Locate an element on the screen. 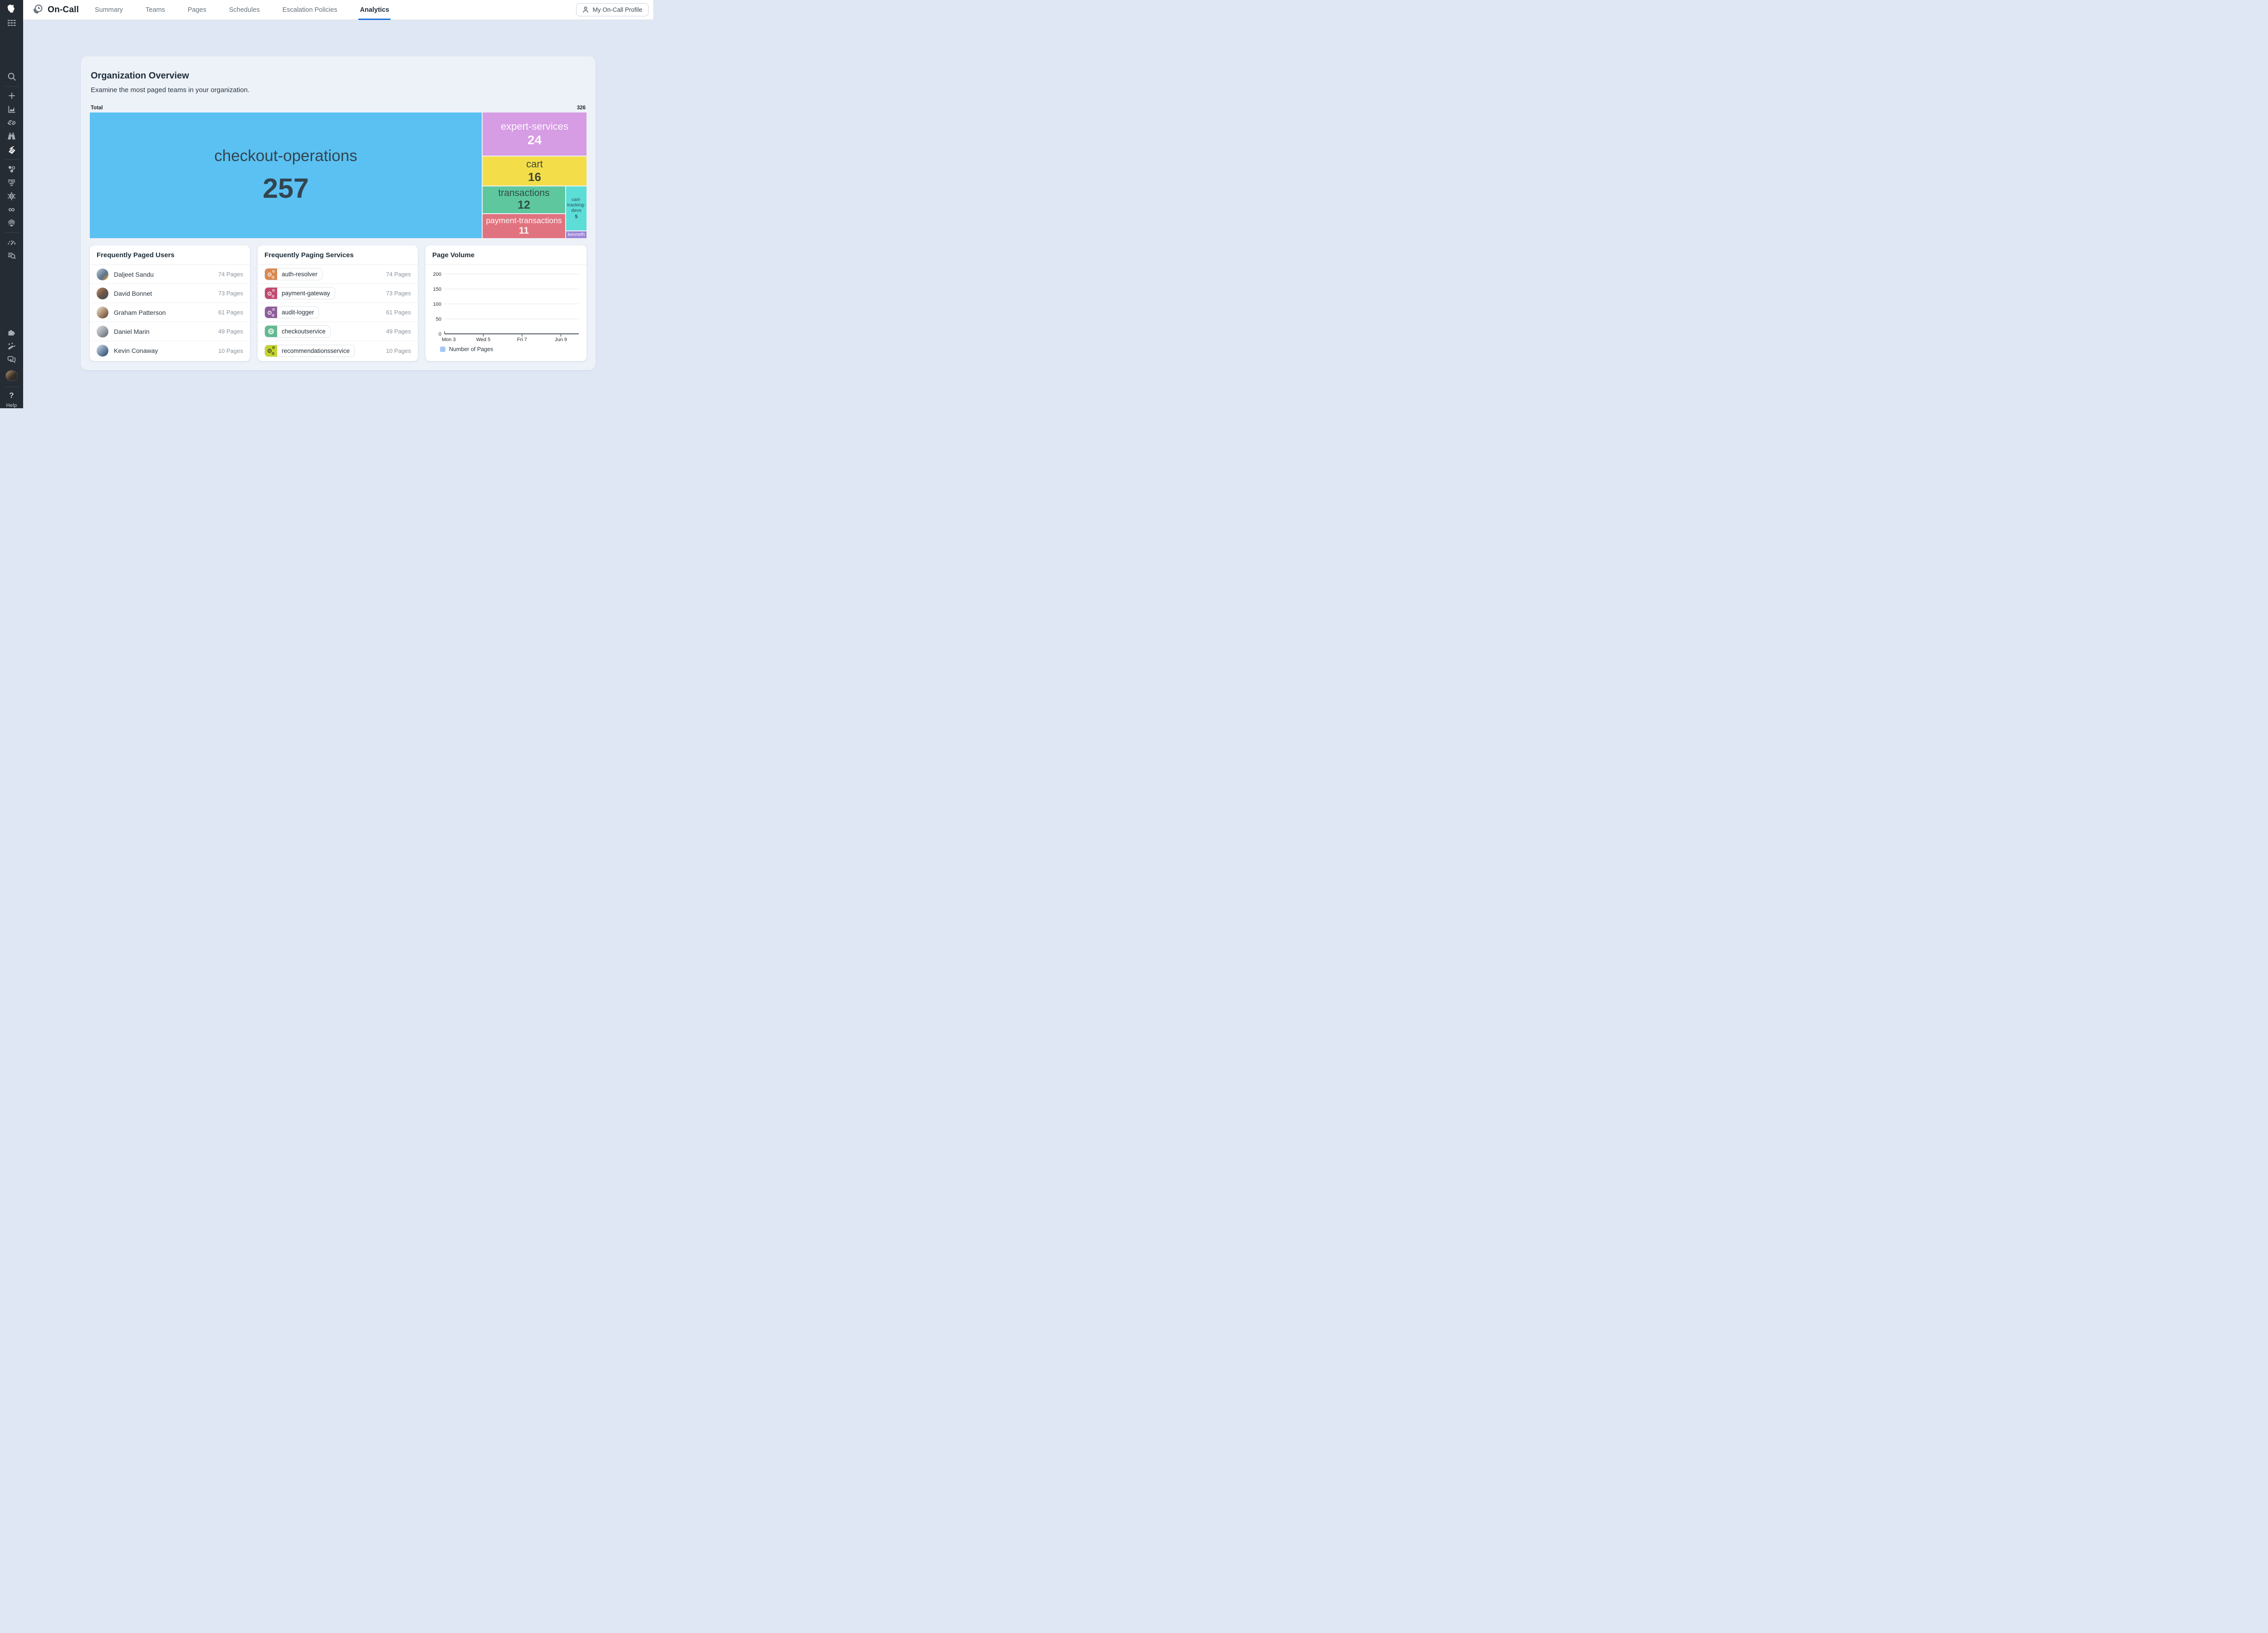  treemap-tile-kenneth: kenneth is located at coordinates (577, 234).